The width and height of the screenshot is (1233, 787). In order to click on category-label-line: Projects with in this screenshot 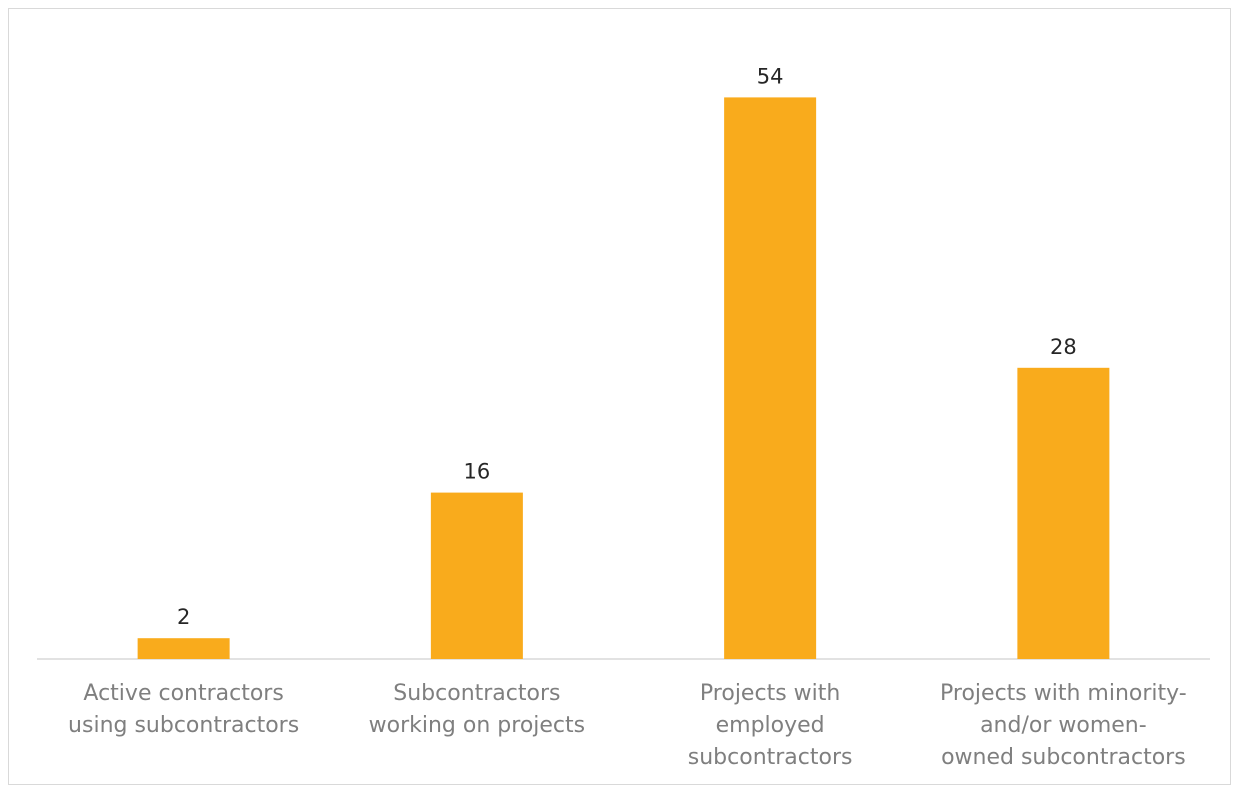, I will do `click(770, 693)`.